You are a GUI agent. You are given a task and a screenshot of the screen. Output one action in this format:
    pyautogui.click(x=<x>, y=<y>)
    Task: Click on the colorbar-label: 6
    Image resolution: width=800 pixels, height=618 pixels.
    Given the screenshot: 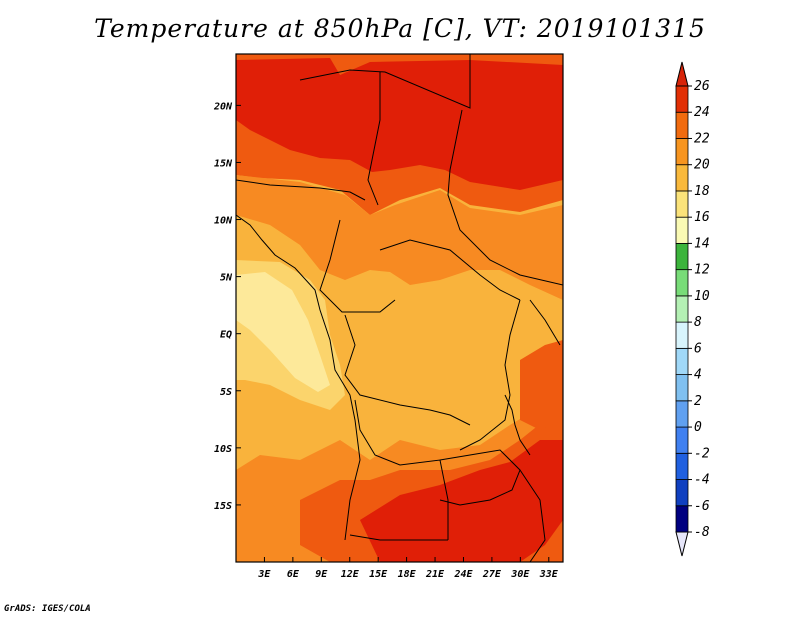 What is the action you would take?
    pyautogui.click(x=698, y=348)
    